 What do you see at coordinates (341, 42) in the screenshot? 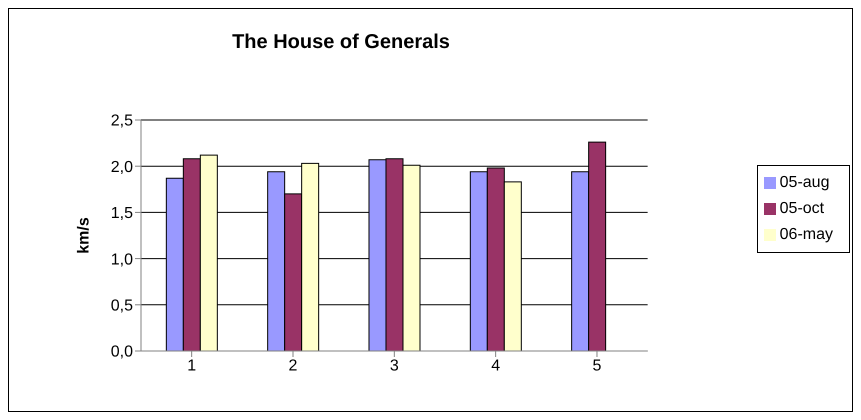
I see `chart-title: The House of Generals` at bounding box center [341, 42].